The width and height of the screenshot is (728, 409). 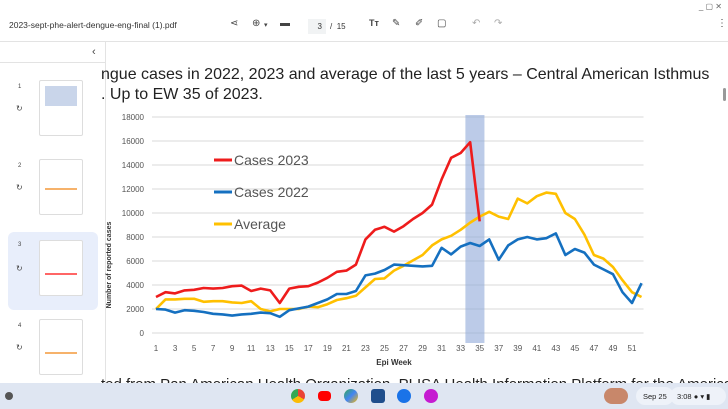 What do you see at coordinates (194, 348) in the screenshot?
I see `x-tick-label: 5` at bounding box center [194, 348].